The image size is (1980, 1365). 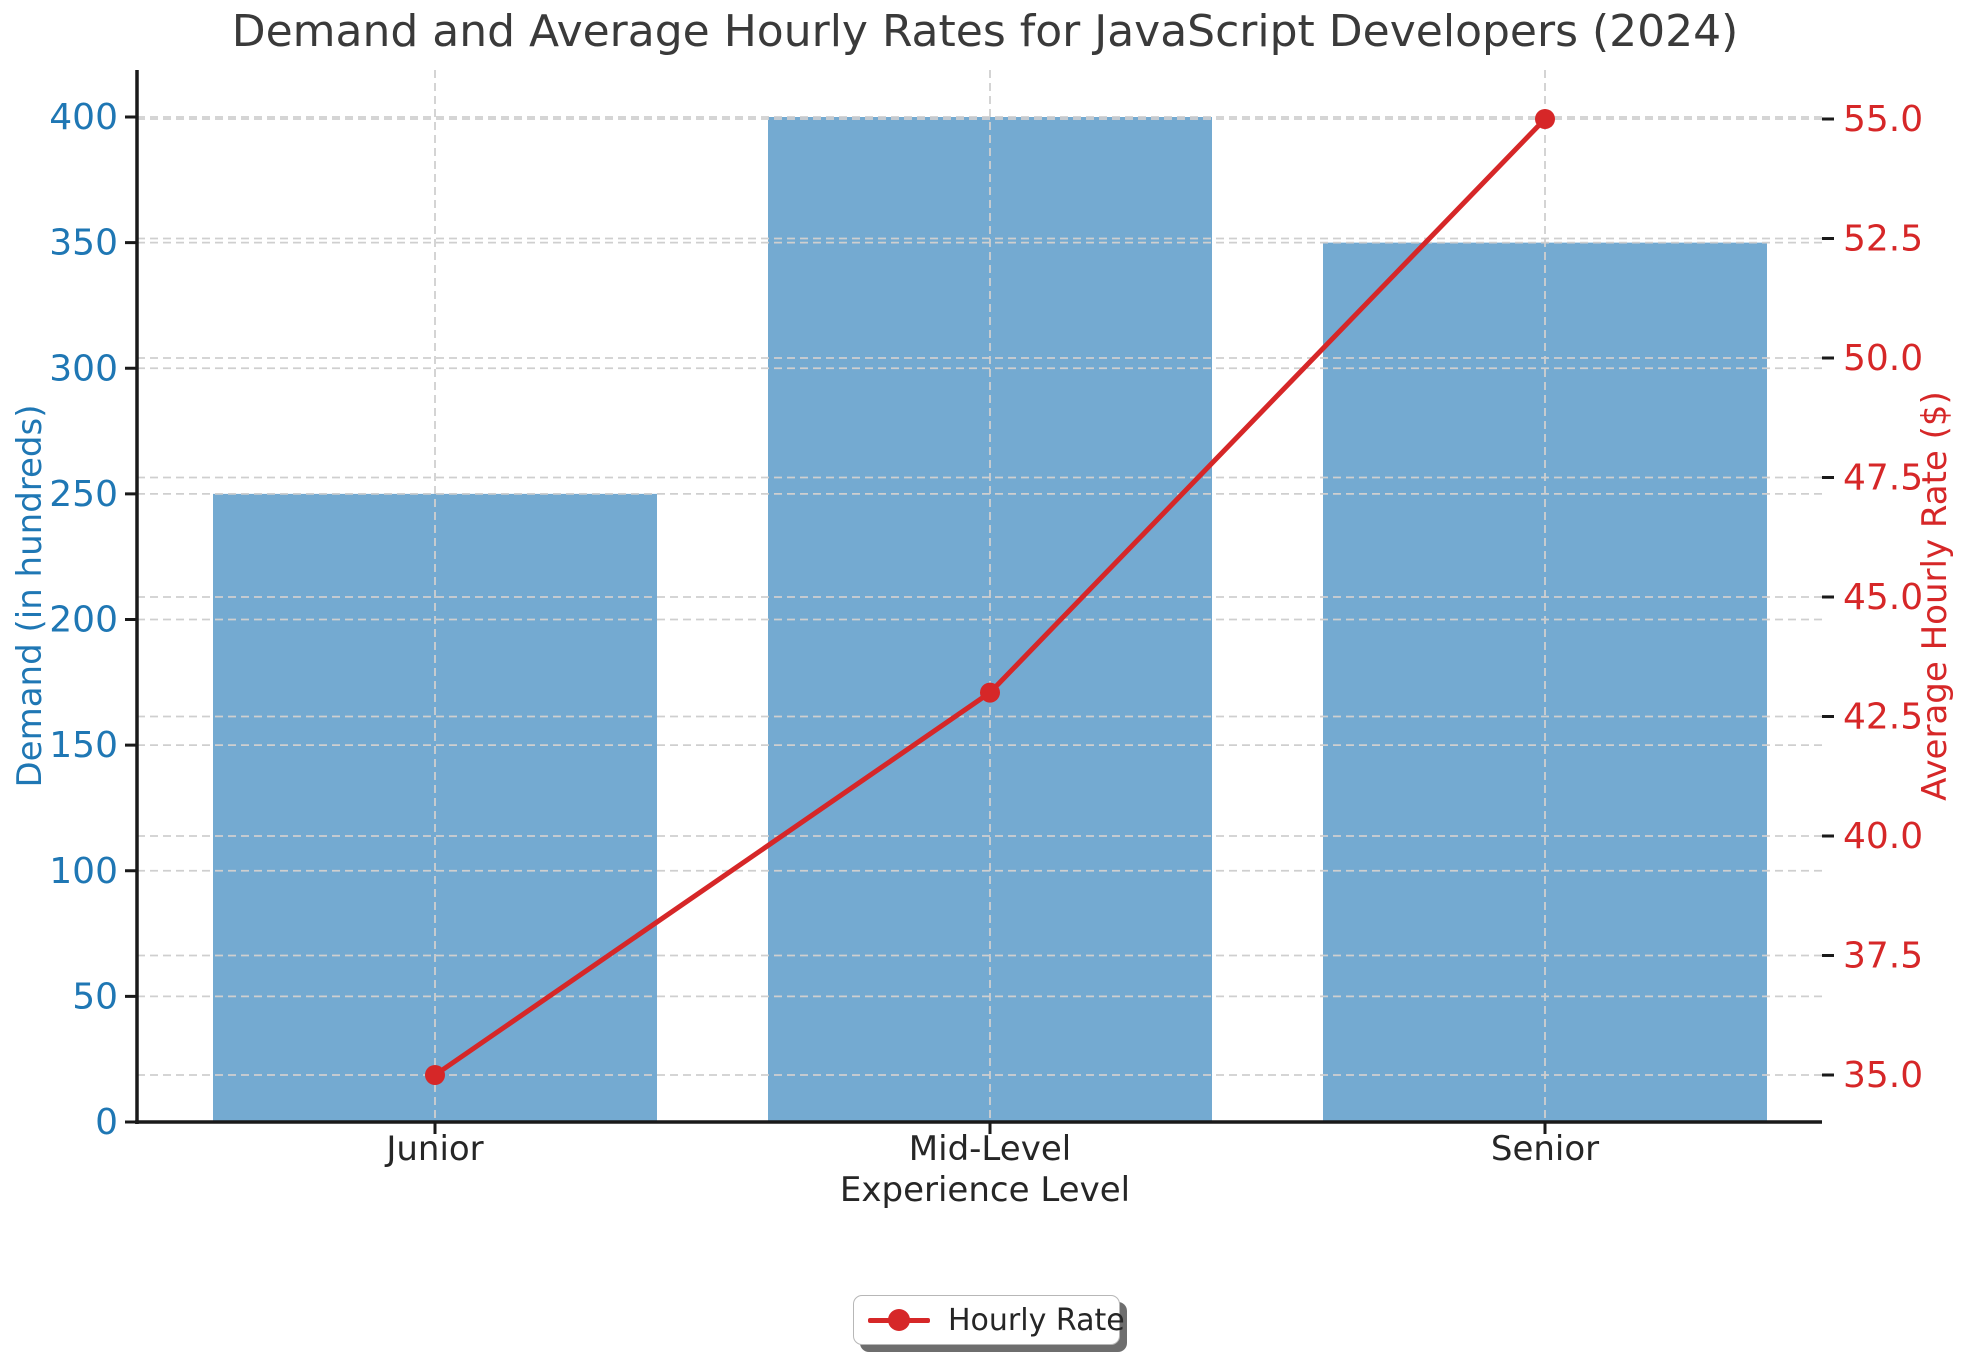 What do you see at coordinates (1883, 119) in the screenshot?
I see `right-tick-label-55: 55.0` at bounding box center [1883, 119].